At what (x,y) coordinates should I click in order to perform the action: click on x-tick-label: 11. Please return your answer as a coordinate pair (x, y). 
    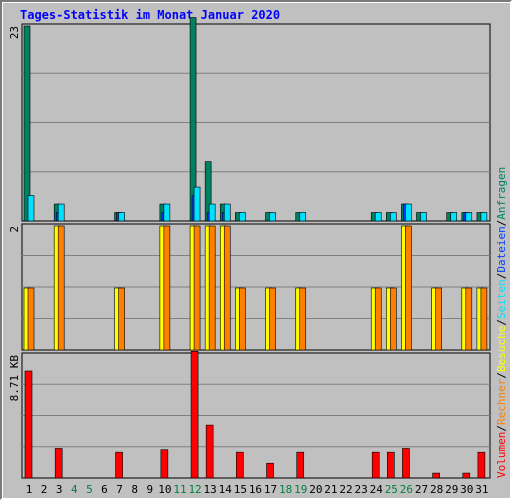
    Looking at the image, I should click on (179, 489).